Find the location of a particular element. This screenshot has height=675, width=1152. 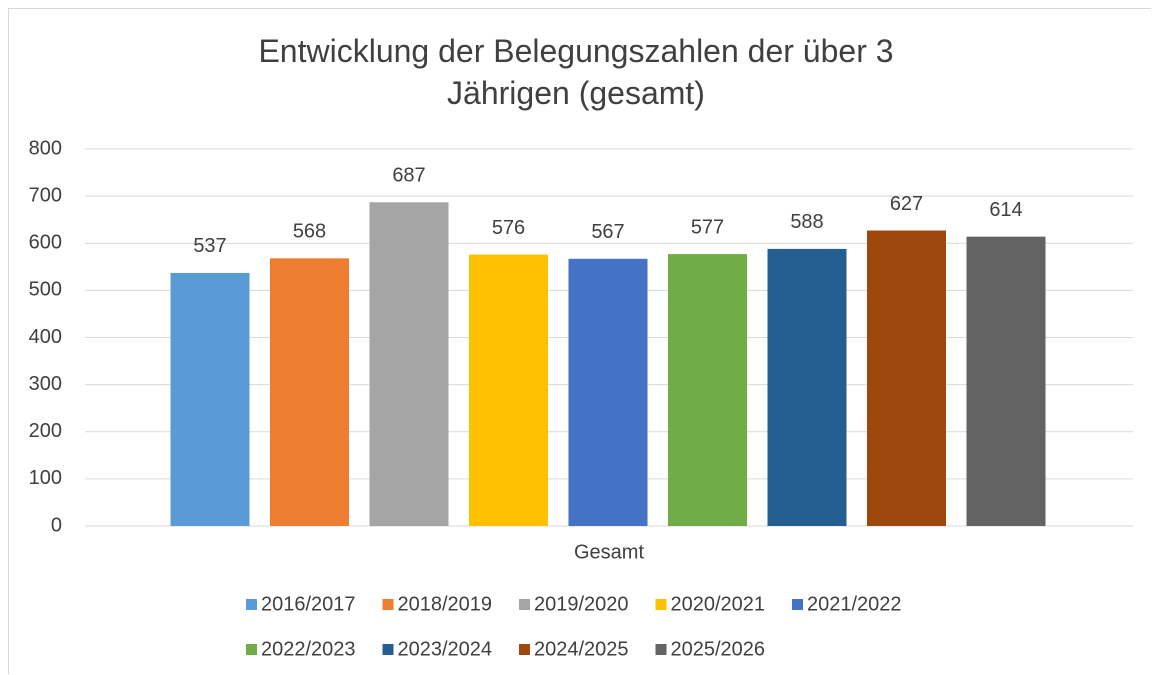

data-label: 537 is located at coordinates (209, 246).